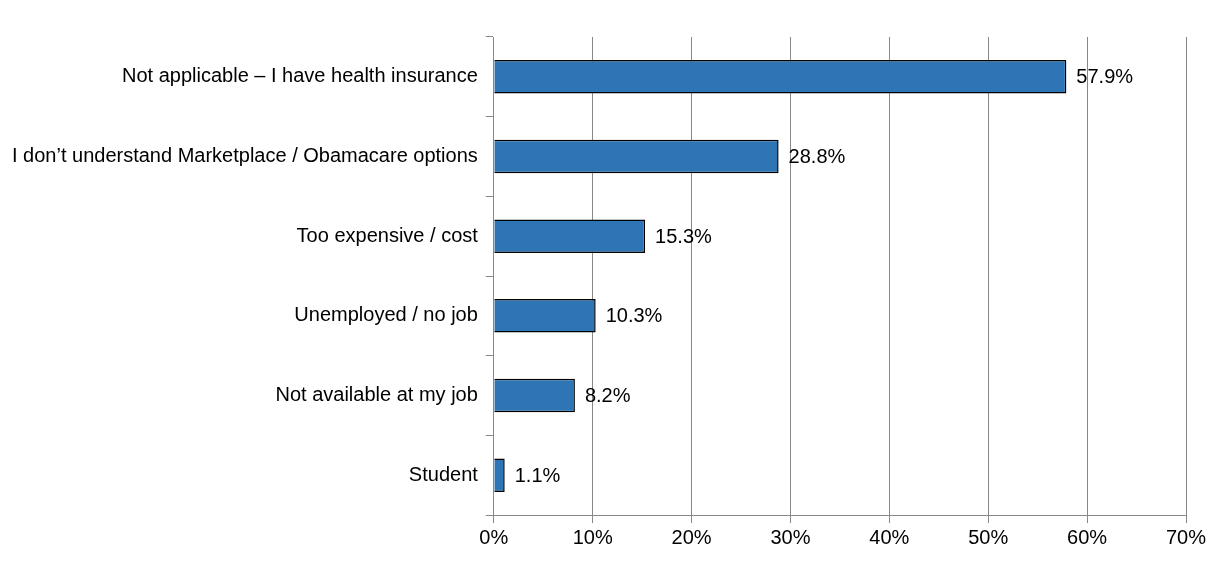 Image resolution: width=1214 pixels, height=561 pixels. Describe the element at coordinates (684, 235) in the screenshot. I see `data-label: 15.3%` at that location.